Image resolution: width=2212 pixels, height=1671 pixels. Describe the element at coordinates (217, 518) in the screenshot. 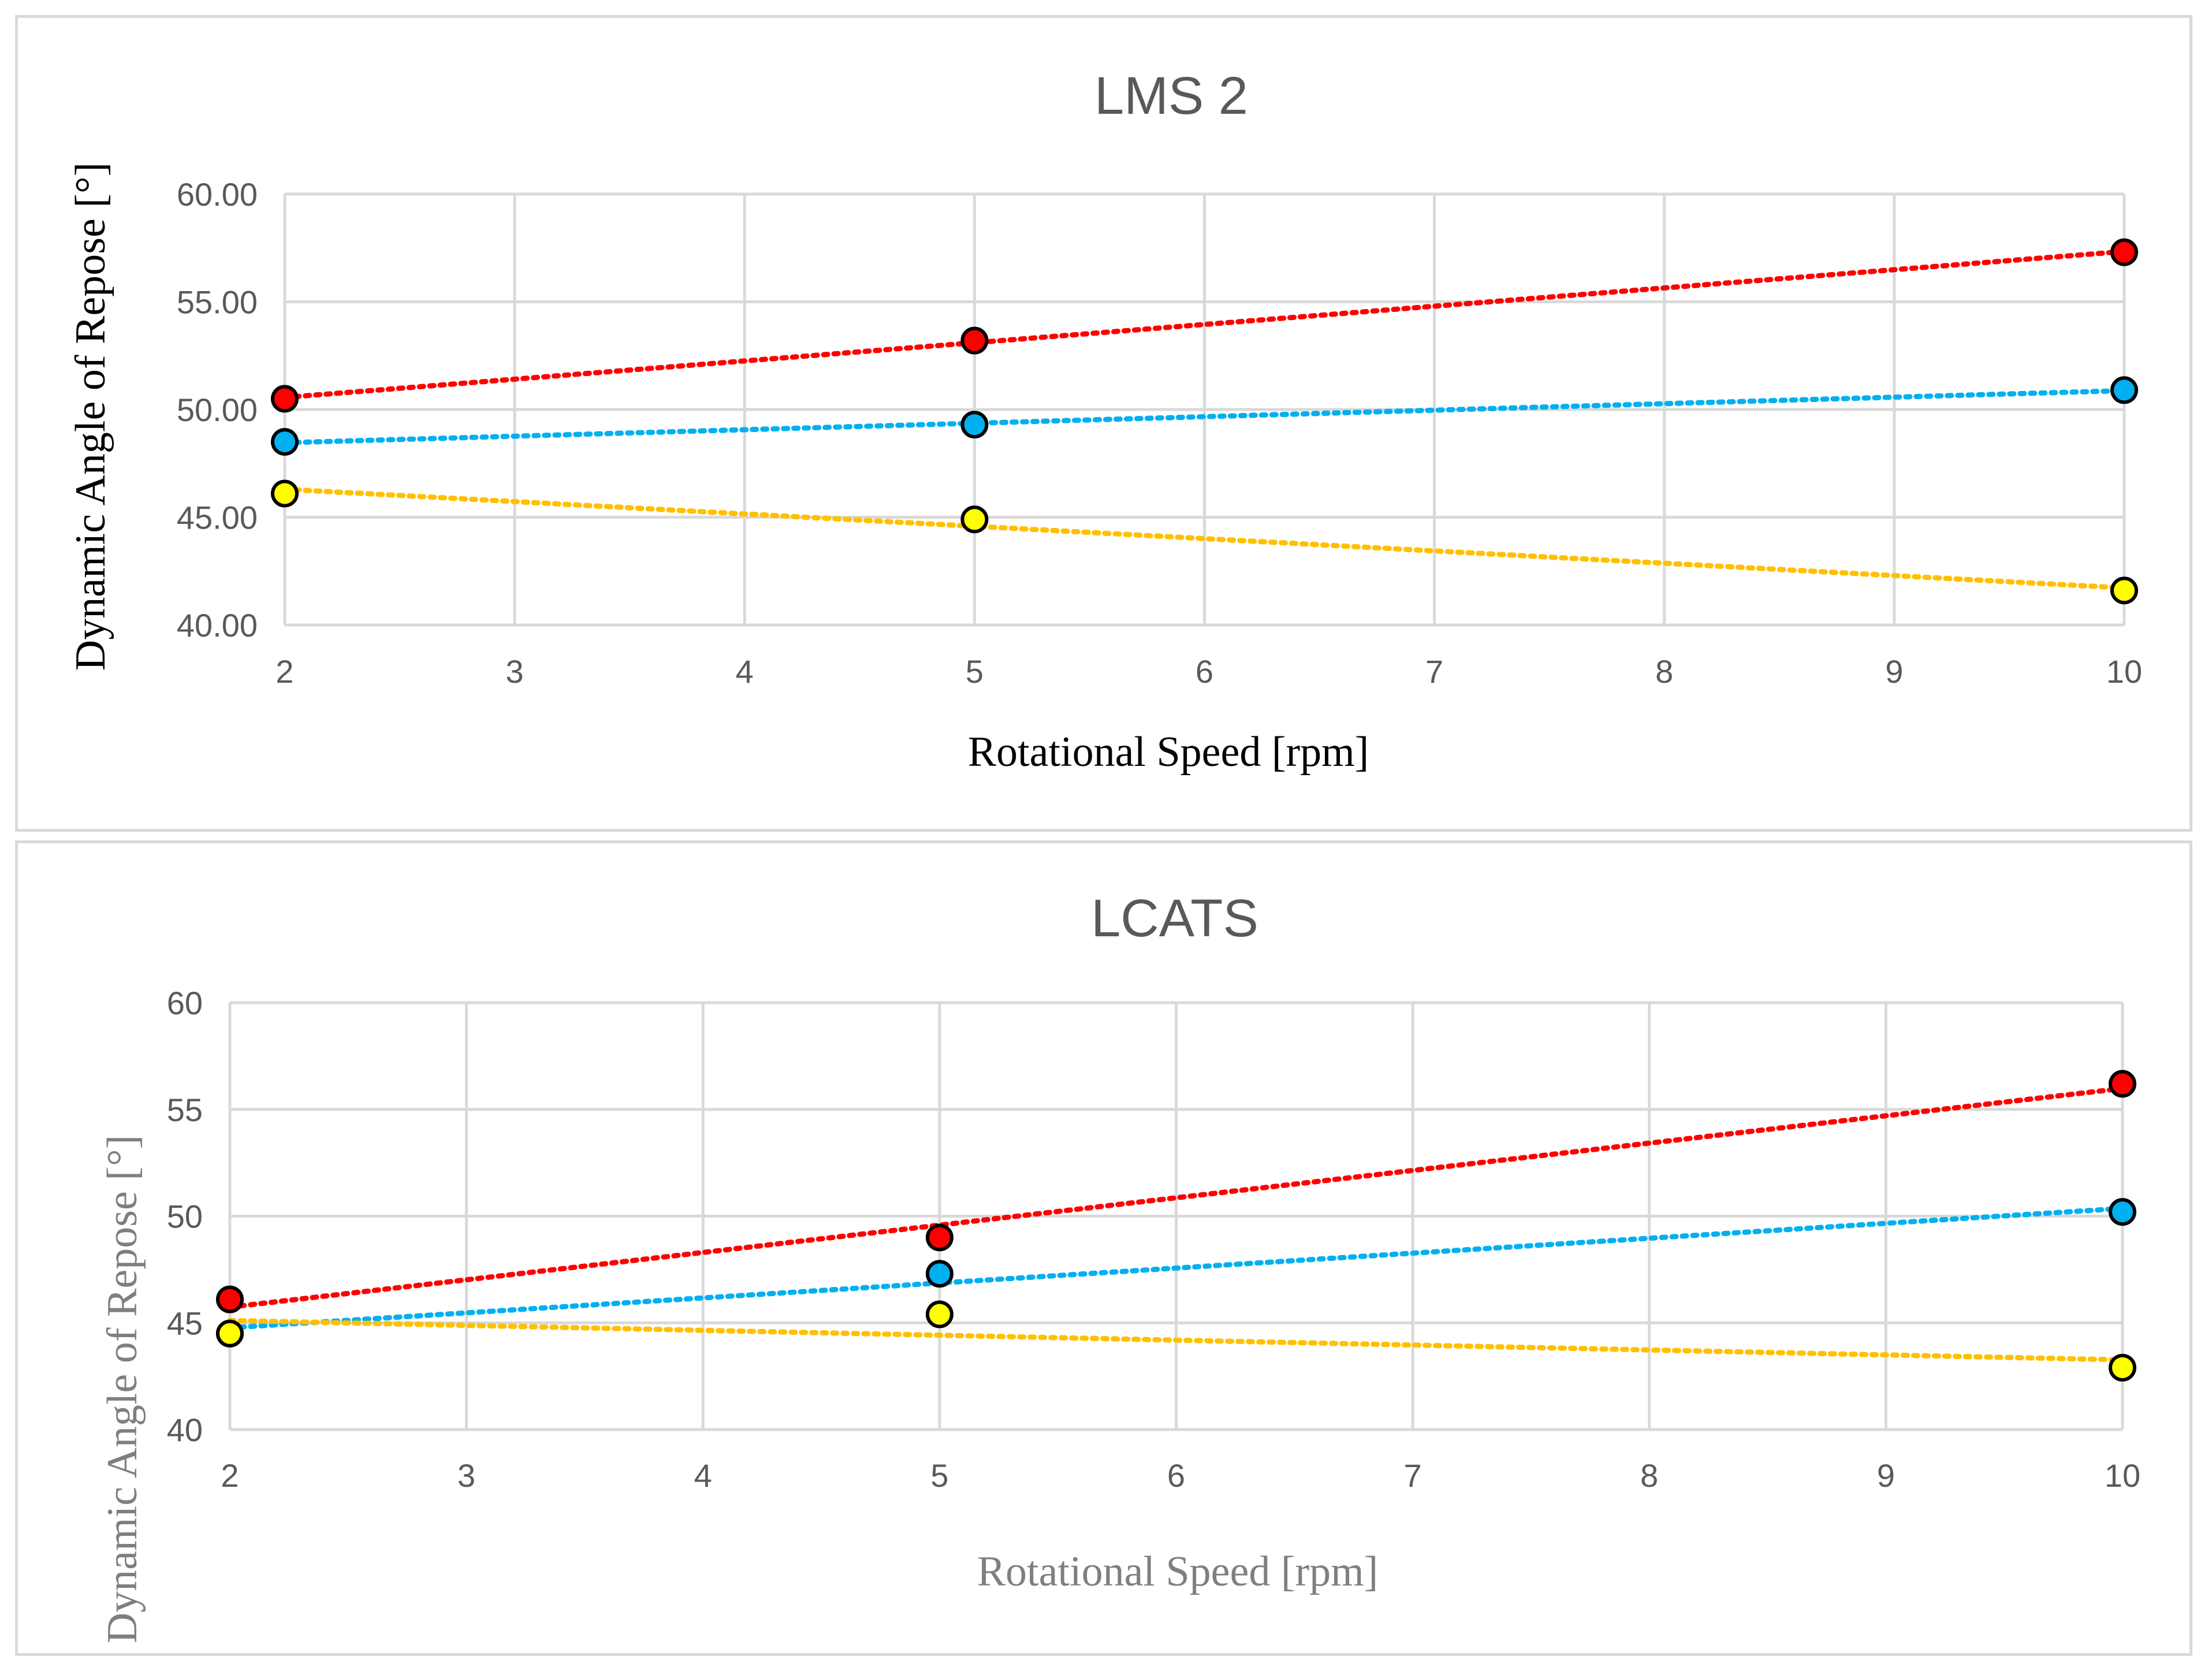

I see `y-tick-label: 45.00` at that location.